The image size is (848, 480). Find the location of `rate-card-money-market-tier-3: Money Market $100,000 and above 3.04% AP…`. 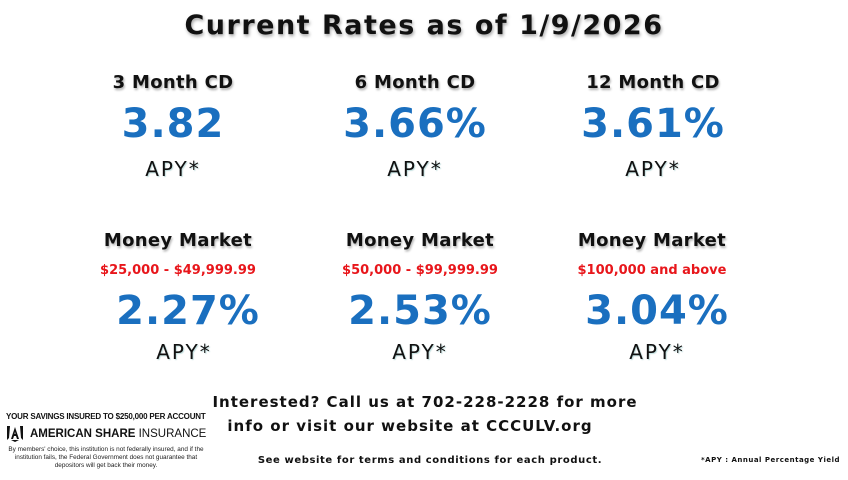

rate-card-money-market-tier-3: Money Market $100,000 and above 3.04% AP… is located at coordinates (652, 297).